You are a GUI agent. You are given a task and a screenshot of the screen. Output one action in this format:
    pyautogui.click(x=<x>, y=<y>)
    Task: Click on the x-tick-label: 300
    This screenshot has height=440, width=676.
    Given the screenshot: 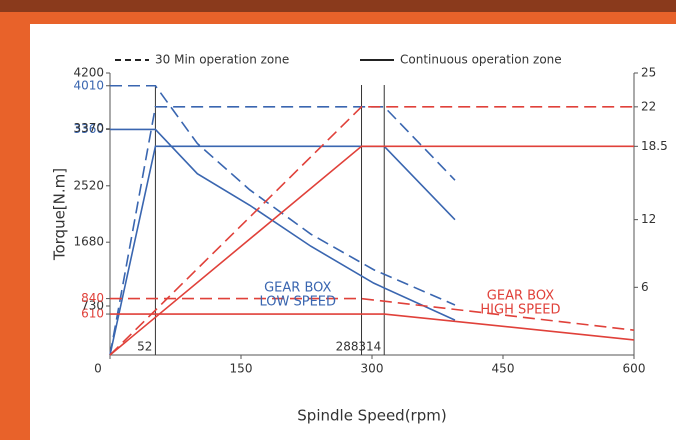 What is the action you would take?
    pyautogui.click(x=372, y=369)
    